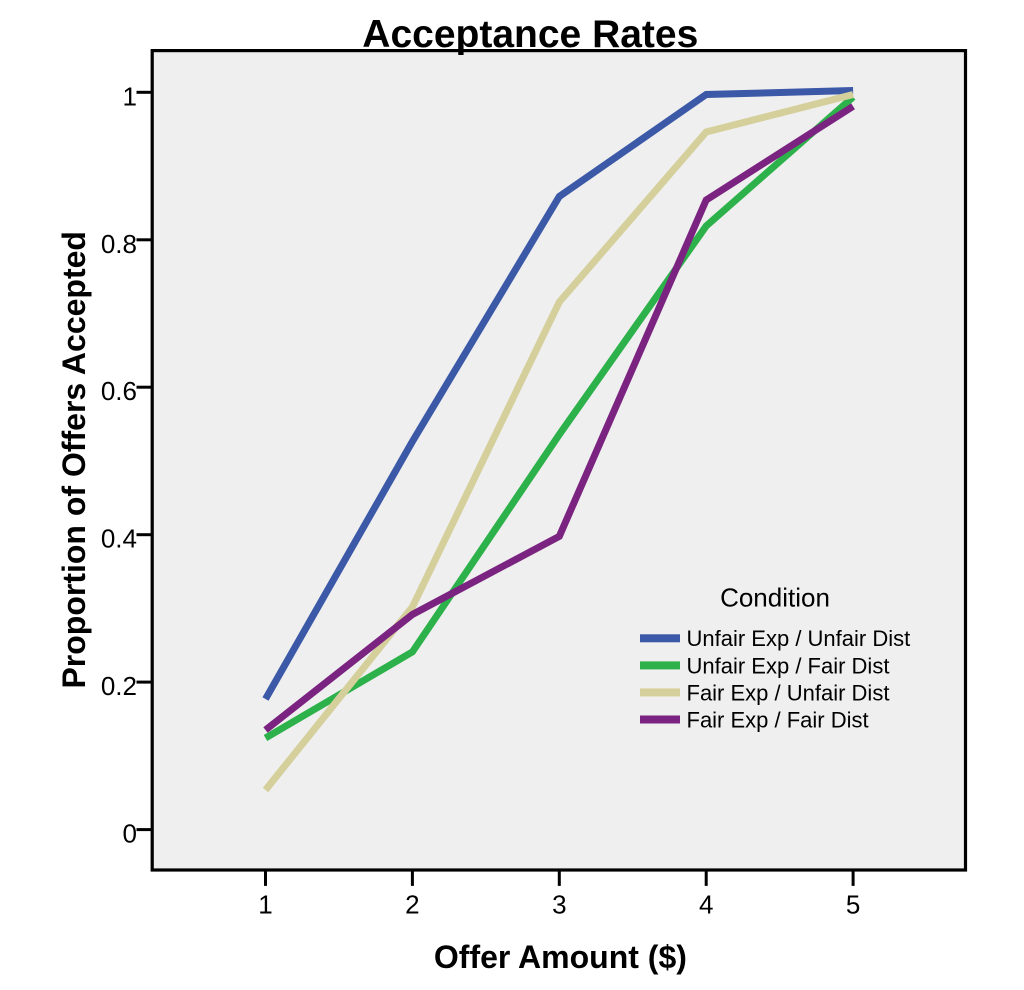 This screenshot has width=1024, height=990. Describe the element at coordinates (119, 244) in the screenshot. I see `svg-text: 0.8` at that location.